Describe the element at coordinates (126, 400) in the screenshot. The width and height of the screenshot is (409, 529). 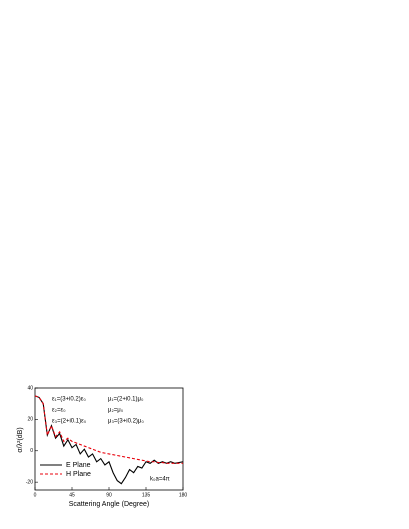
I see `annotation: μ₁=(2+i0.1)μ₀` at that location.